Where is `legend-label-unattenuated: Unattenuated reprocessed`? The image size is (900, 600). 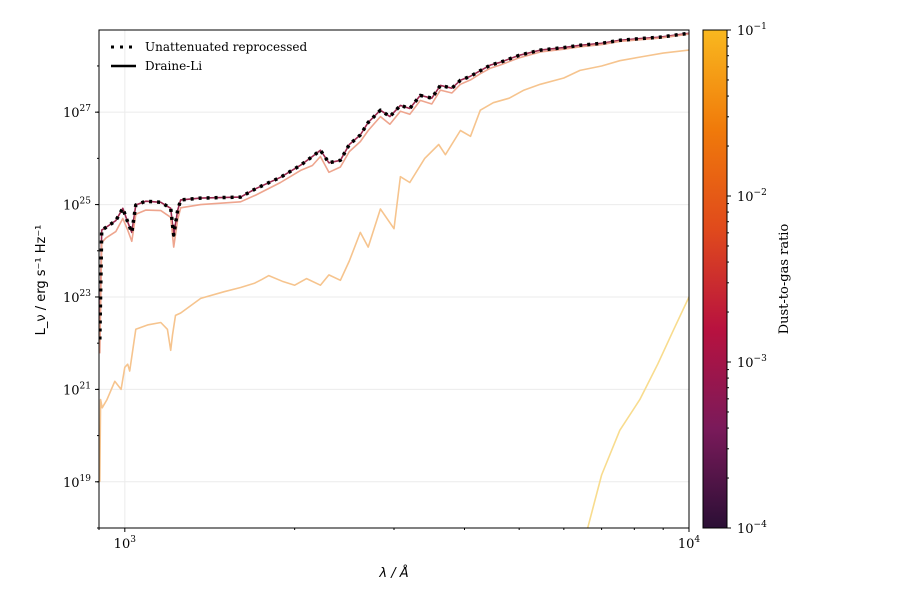
legend-label-unattenuated: Unattenuated reprocessed is located at coordinates (226, 47).